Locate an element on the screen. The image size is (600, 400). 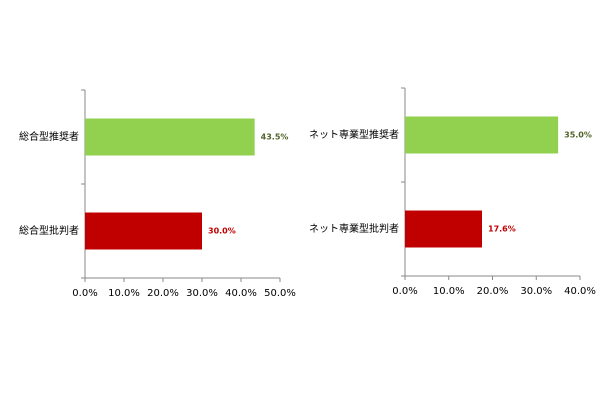
value-label: 35.0% is located at coordinates (578, 135).